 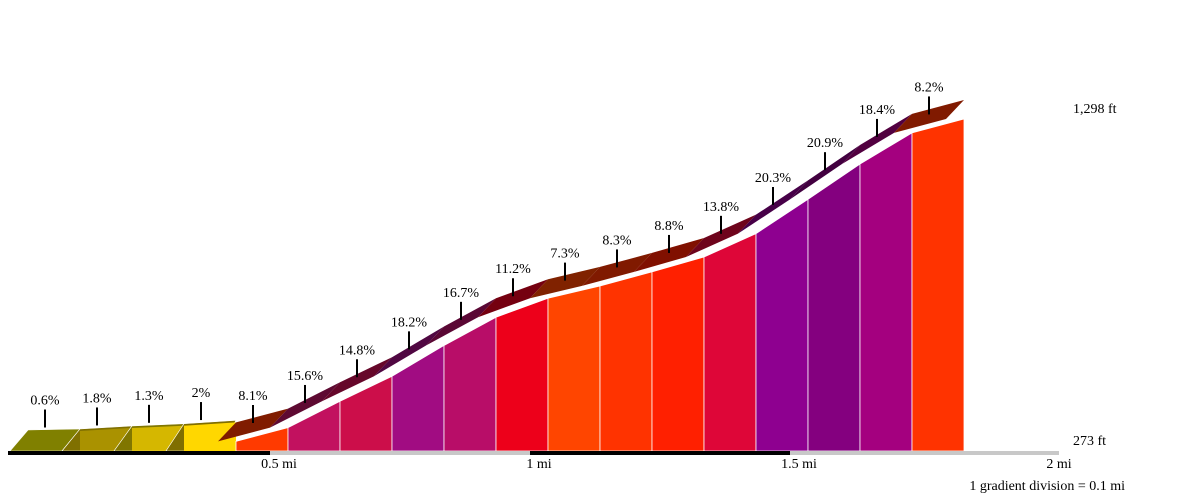 What do you see at coordinates (513, 269) in the screenshot?
I see `gradient-label: 11.2%` at bounding box center [513, 269].